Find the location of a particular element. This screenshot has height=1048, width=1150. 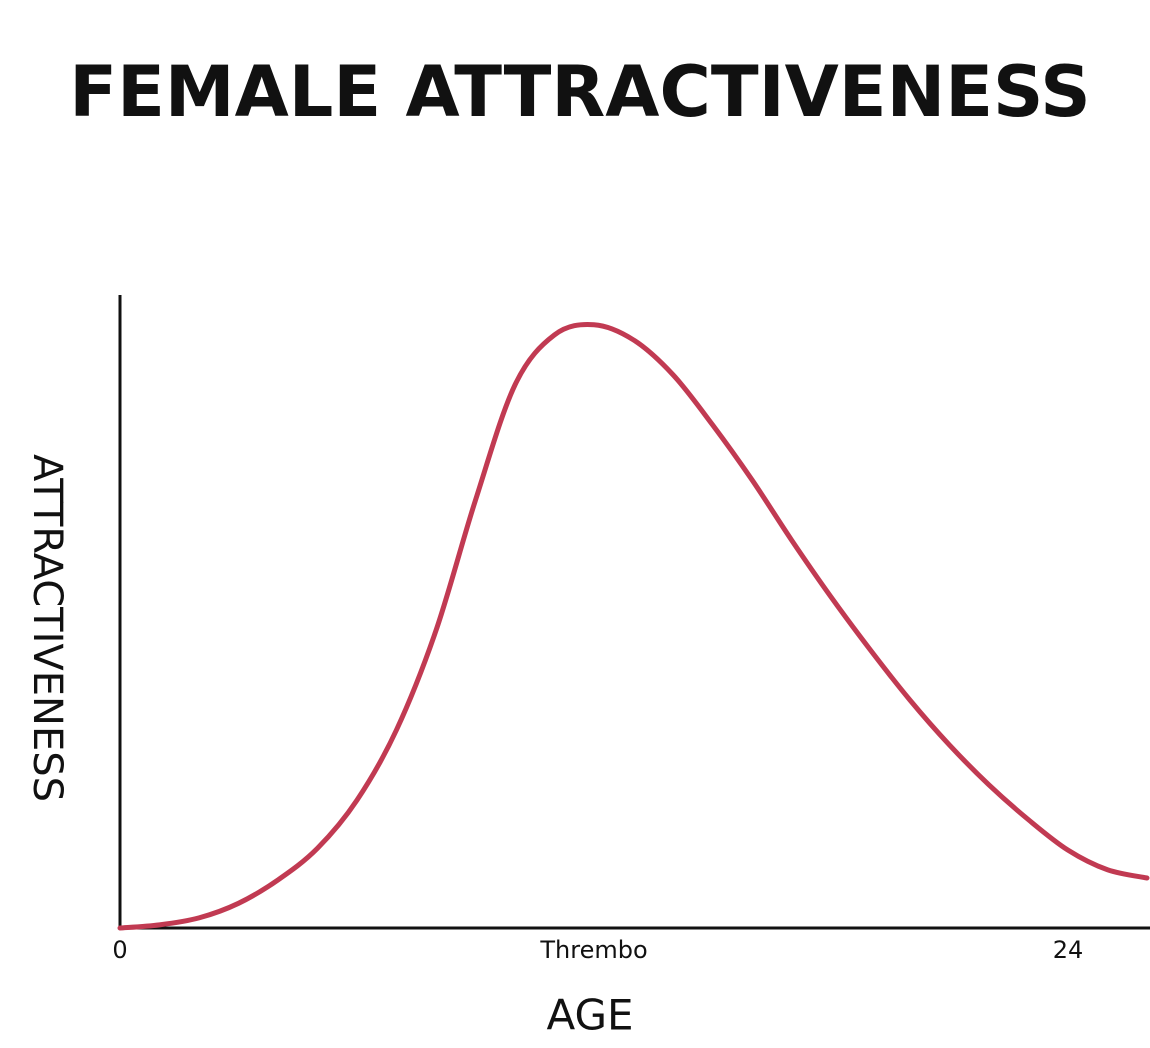

y-axis-label: ATTRACTIVENESS is located at coordinates (47, 628).